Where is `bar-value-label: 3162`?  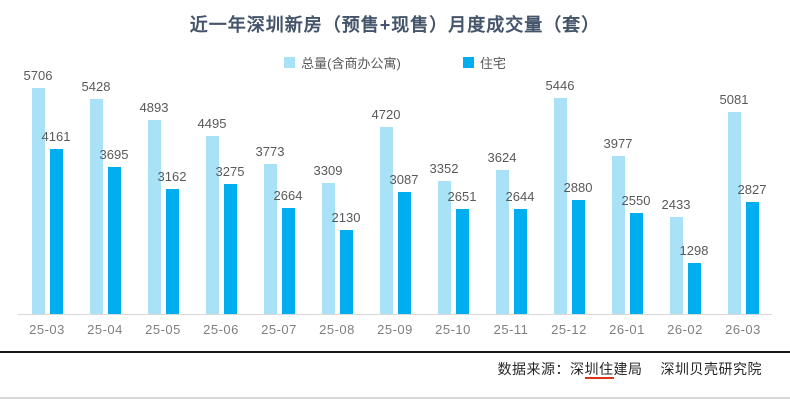
bar-value-label: 3162 is located at coordinates (172, 176).